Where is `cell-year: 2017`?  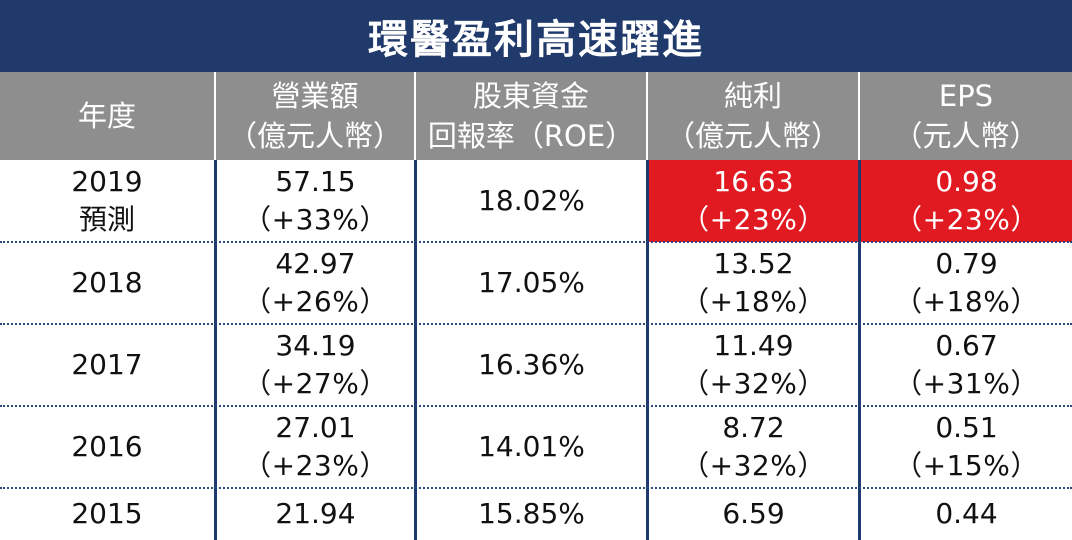 cell-year: 2017 is located at coordinates (107, 365).